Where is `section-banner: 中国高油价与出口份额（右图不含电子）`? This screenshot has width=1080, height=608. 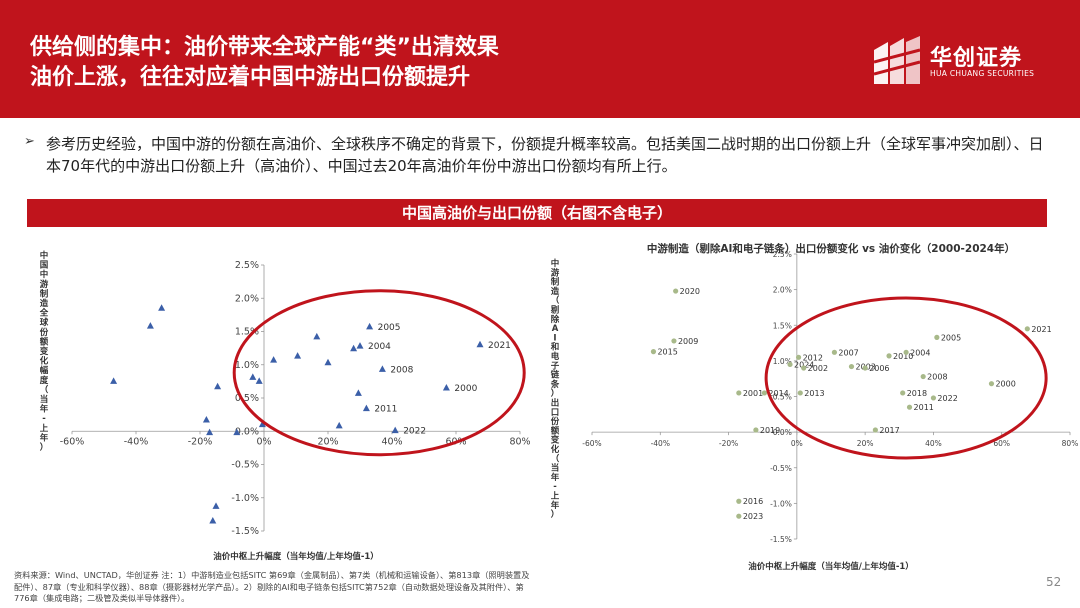
section-banner: 中国高油价与出口份额（右图不含电子） is located at coordinates (537, 213).